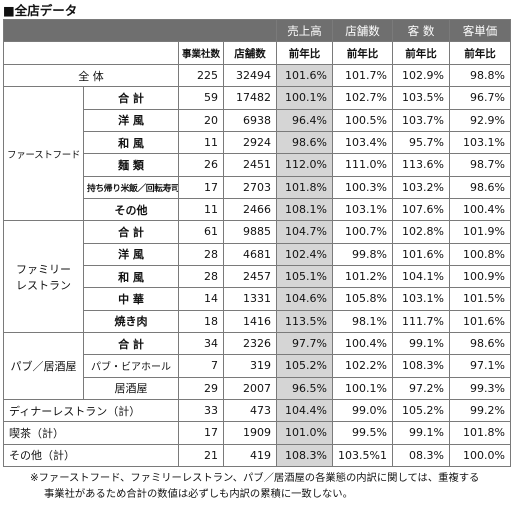 The image size is (513, 506). I want to click on cell-customers: 105.2%, so click(421, 410).